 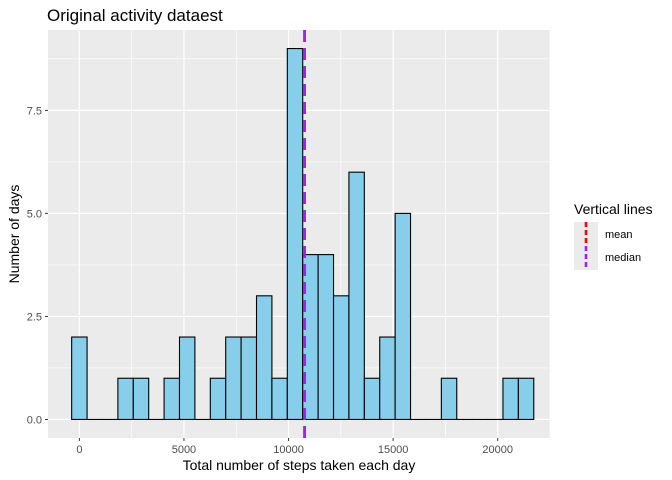 I want to click on x-axis-title: Total number of steps taken each day, so click(x=299, y=465).